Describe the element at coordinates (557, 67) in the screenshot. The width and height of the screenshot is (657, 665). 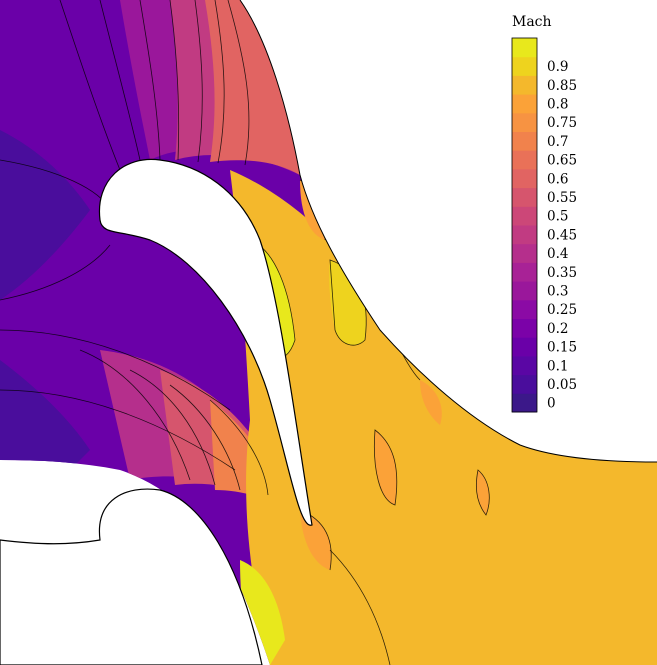
I see `colorbar-tick-label: 0.9` at that location.